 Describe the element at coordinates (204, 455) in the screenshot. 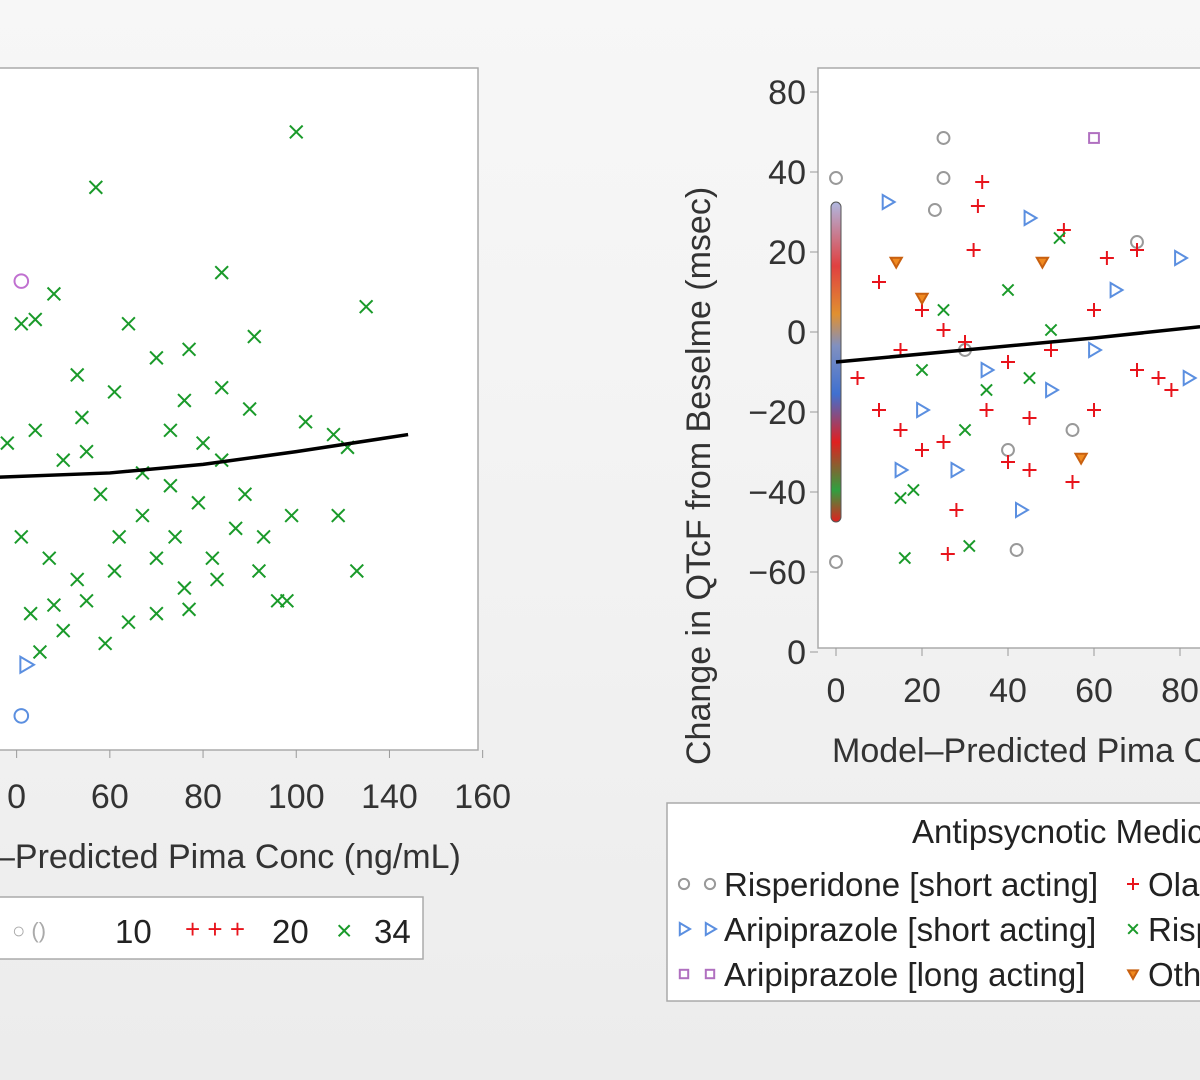

I see `left-fit-line` at that location.